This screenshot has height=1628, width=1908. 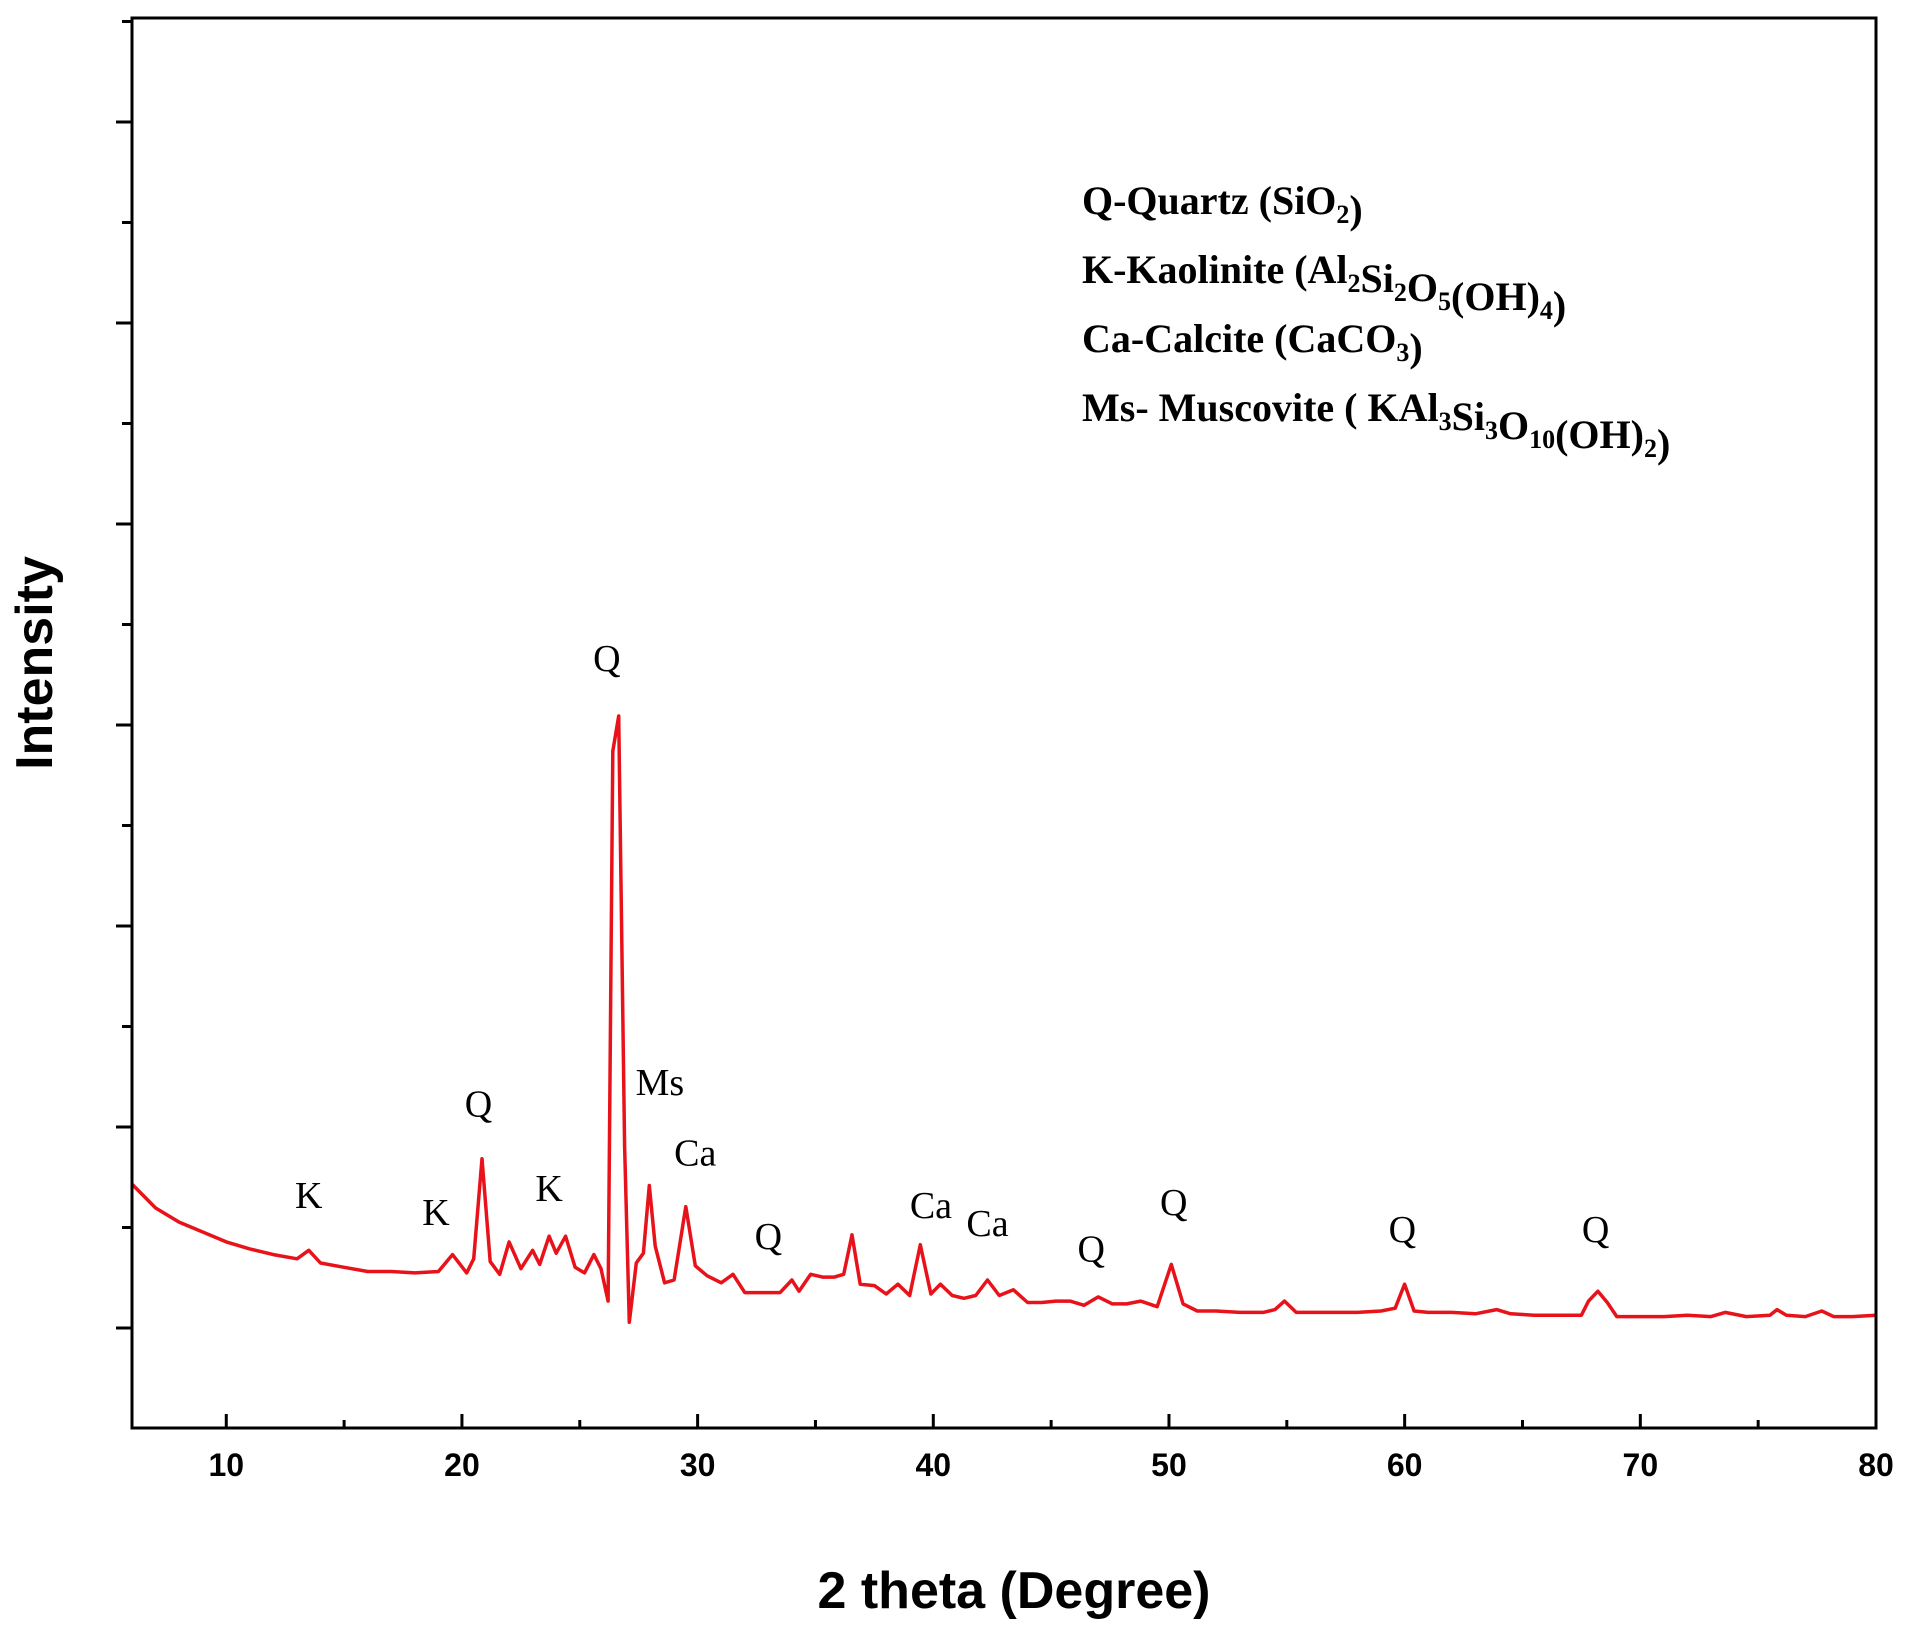 I want to click on x-tick-label: 20, so click(x=462, y=1465).